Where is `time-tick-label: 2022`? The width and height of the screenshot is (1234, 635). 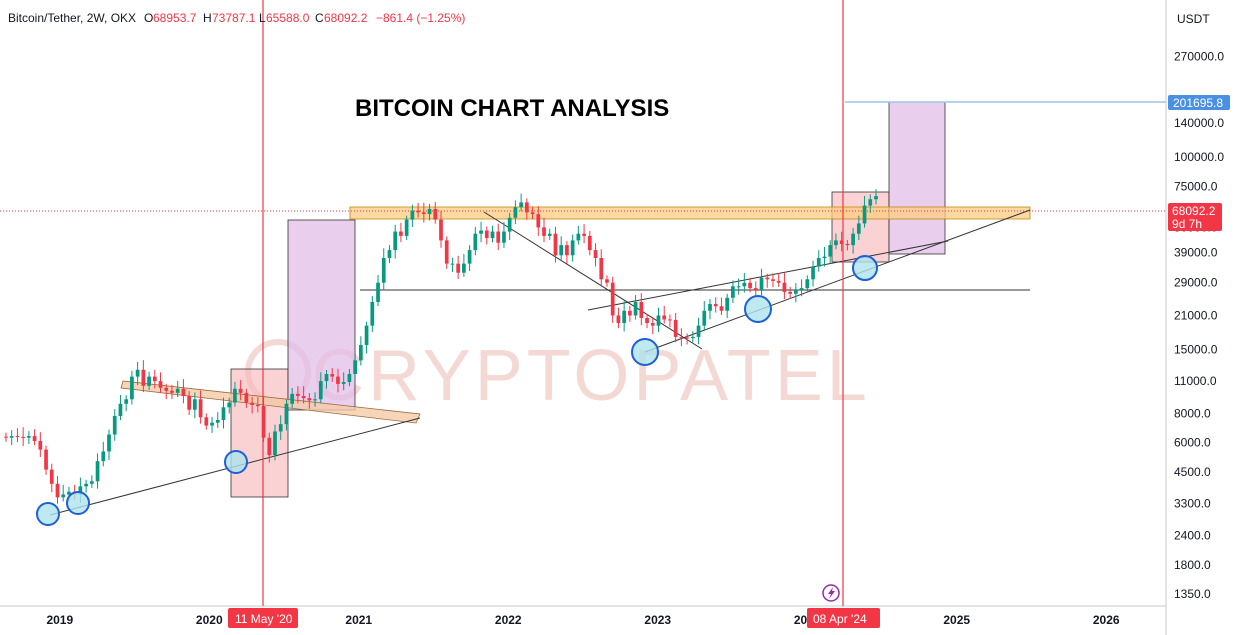
time-tick-label: 2022 is located at coordinates (508, 620).